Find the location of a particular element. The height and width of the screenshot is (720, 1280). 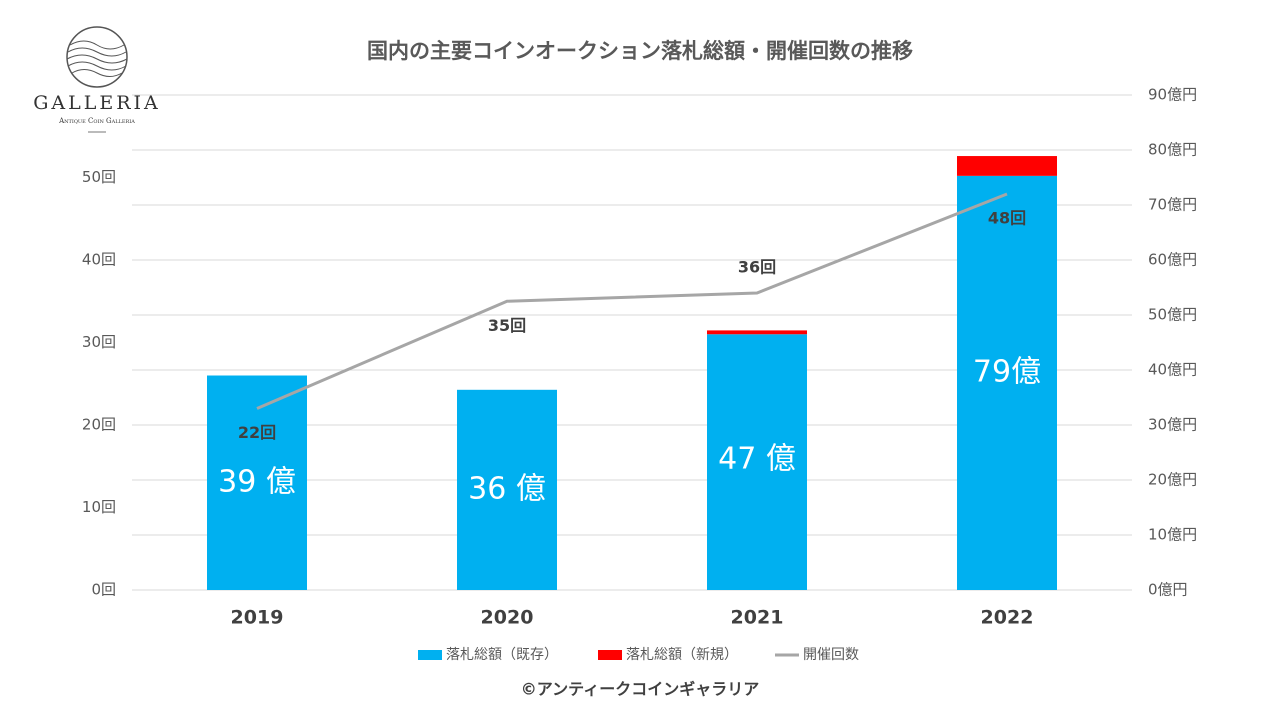

y-tick-label: 20回 is located at coordinates (99, 425).